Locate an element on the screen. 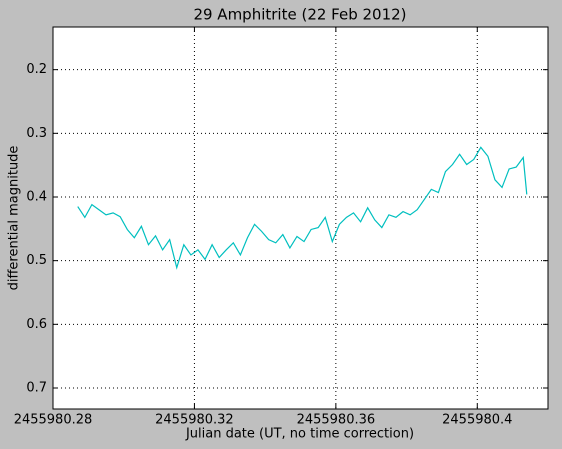  y-tick-label: 0.3 is located at coordinates (36, 133).